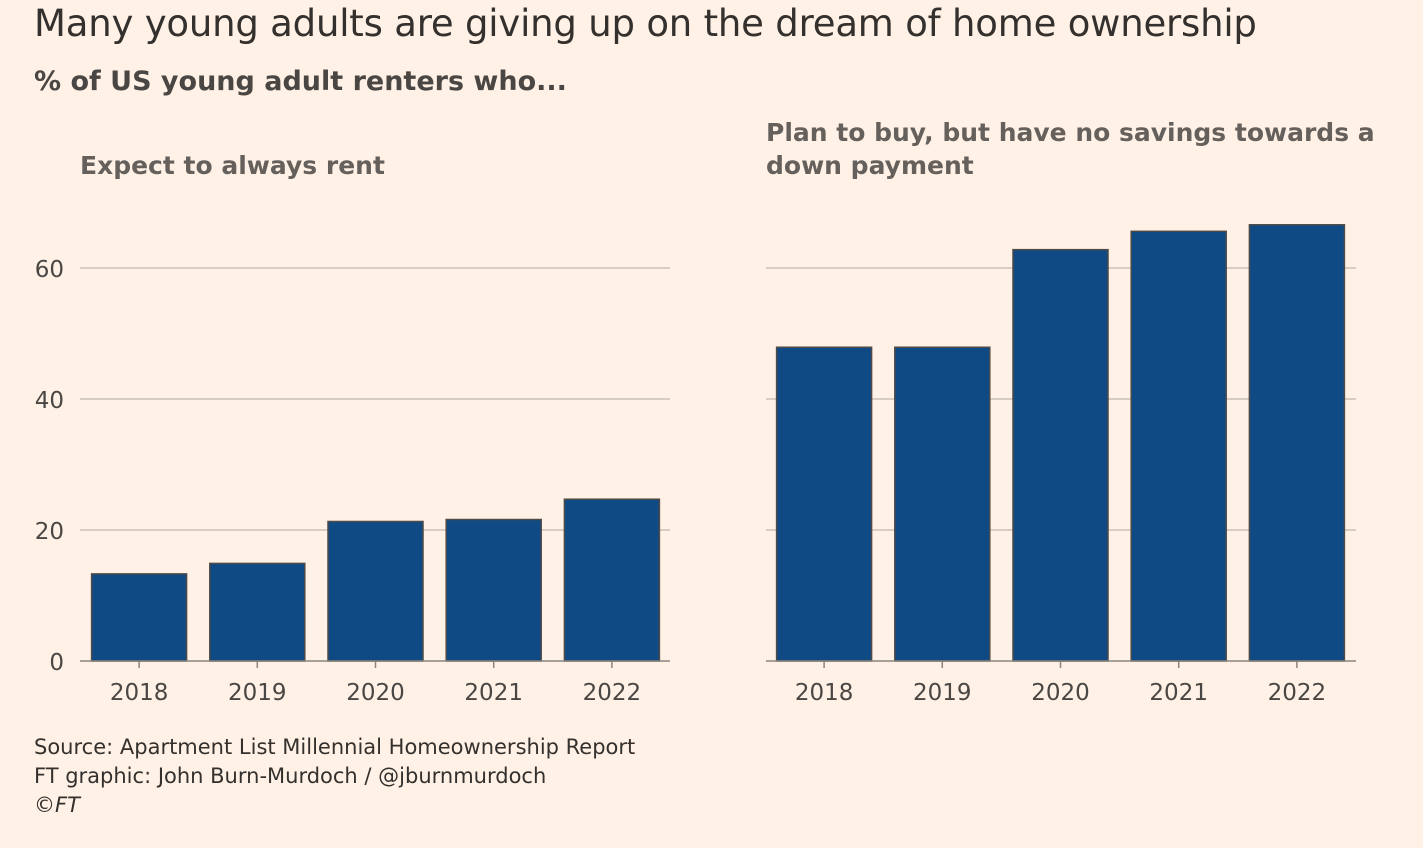  What do you see at coordinates (49, 401) in the screenshot?
I see `y-tick-label-40: 40` at bounding box center [49, 401].